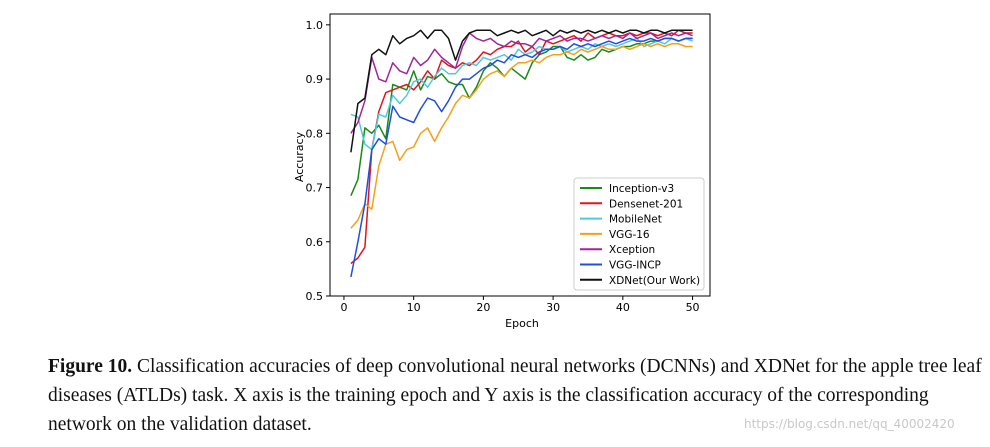  I want to click on legend-label-vgg-16: VGG-16, so click(629, 235).